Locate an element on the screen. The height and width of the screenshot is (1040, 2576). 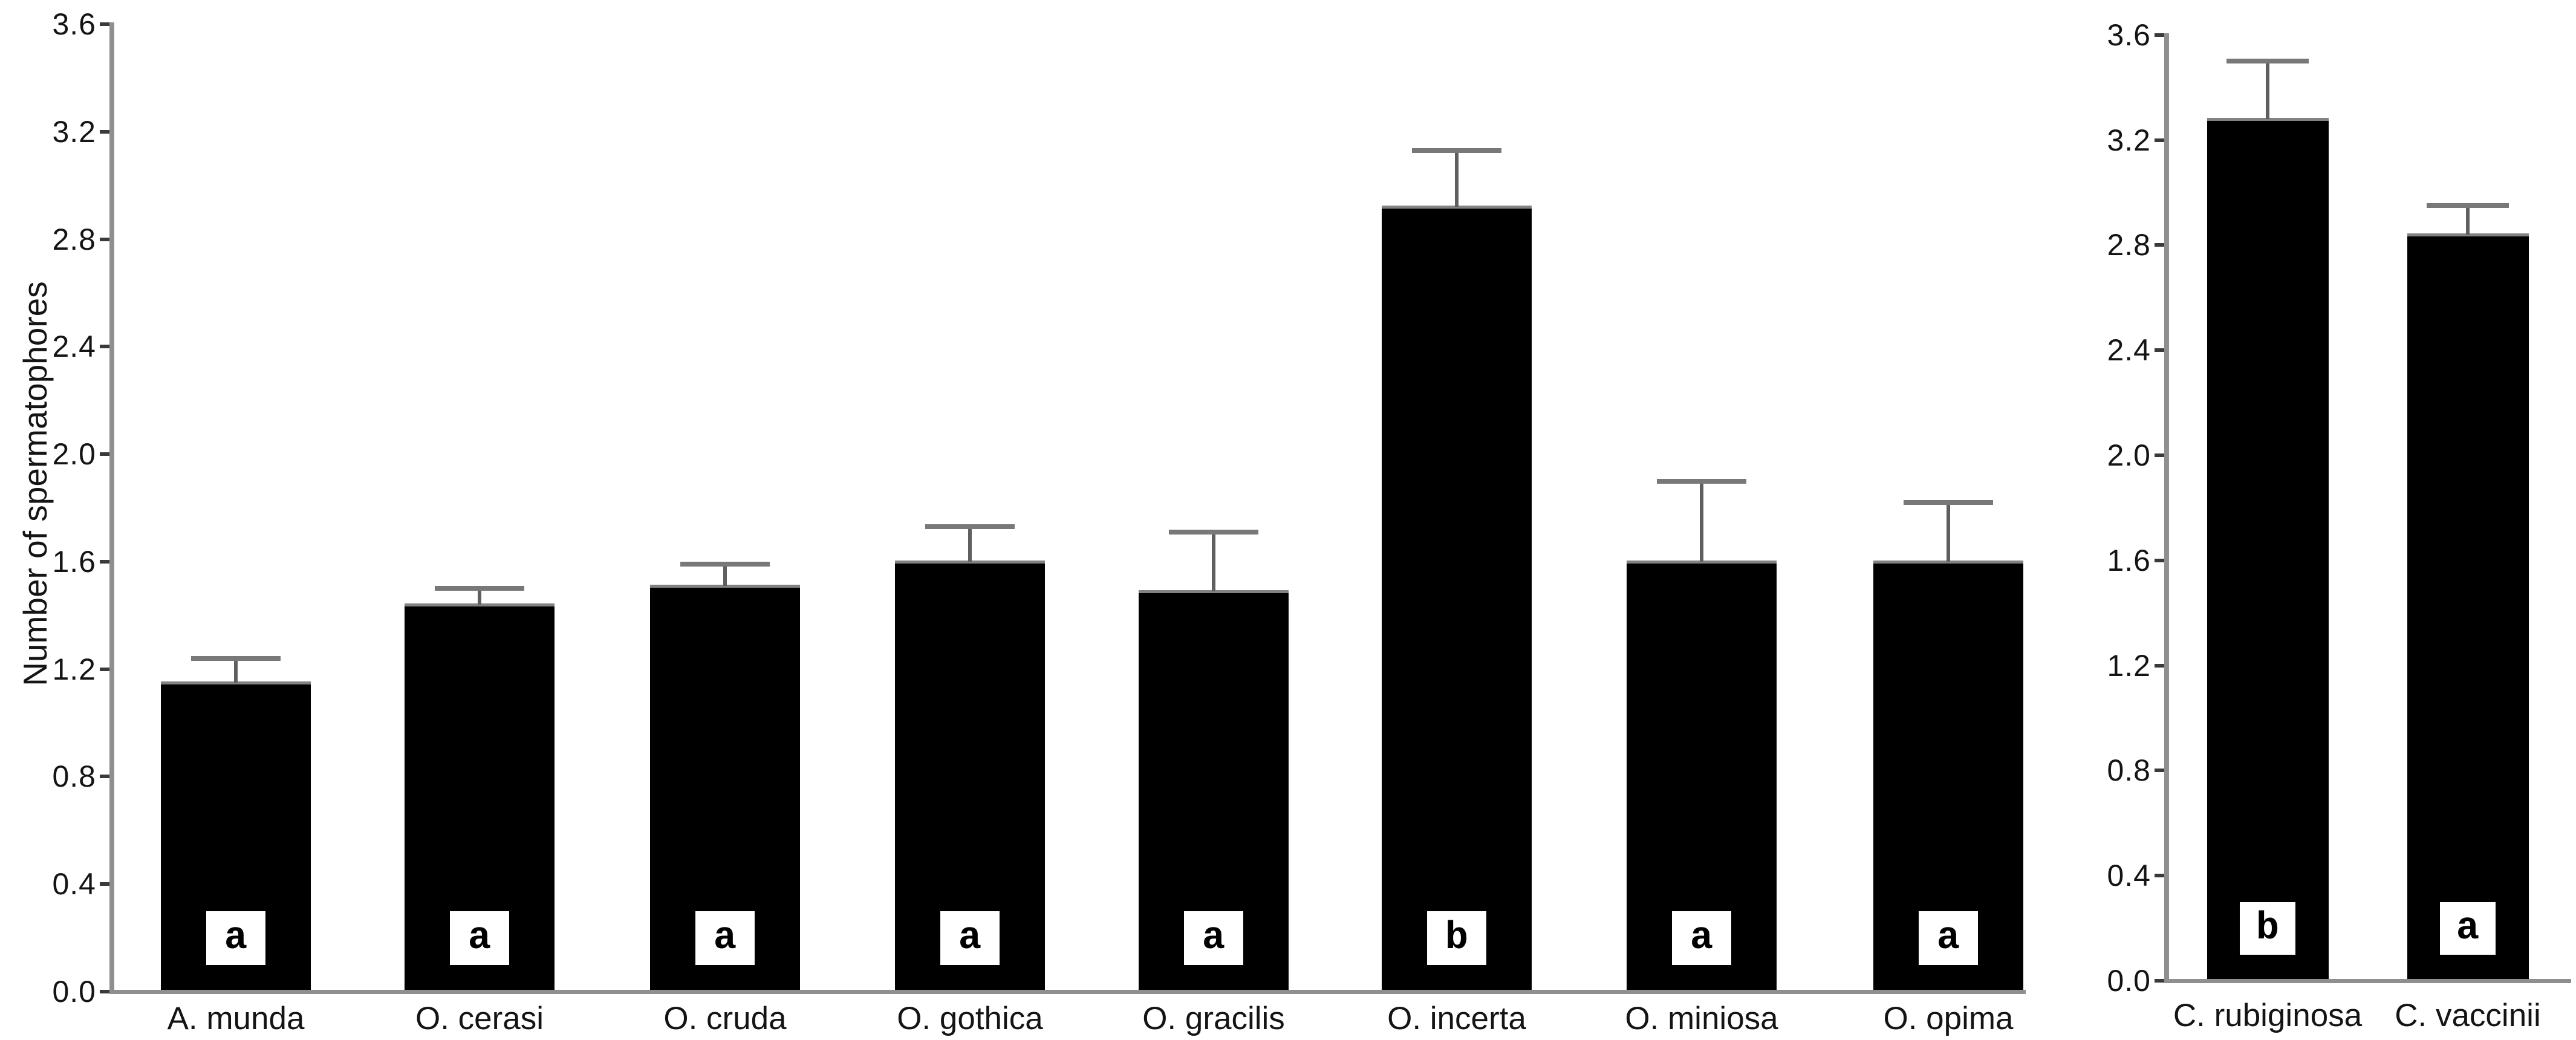
error-bar-cap-o-cerasi is located at coordinates (480, 588).